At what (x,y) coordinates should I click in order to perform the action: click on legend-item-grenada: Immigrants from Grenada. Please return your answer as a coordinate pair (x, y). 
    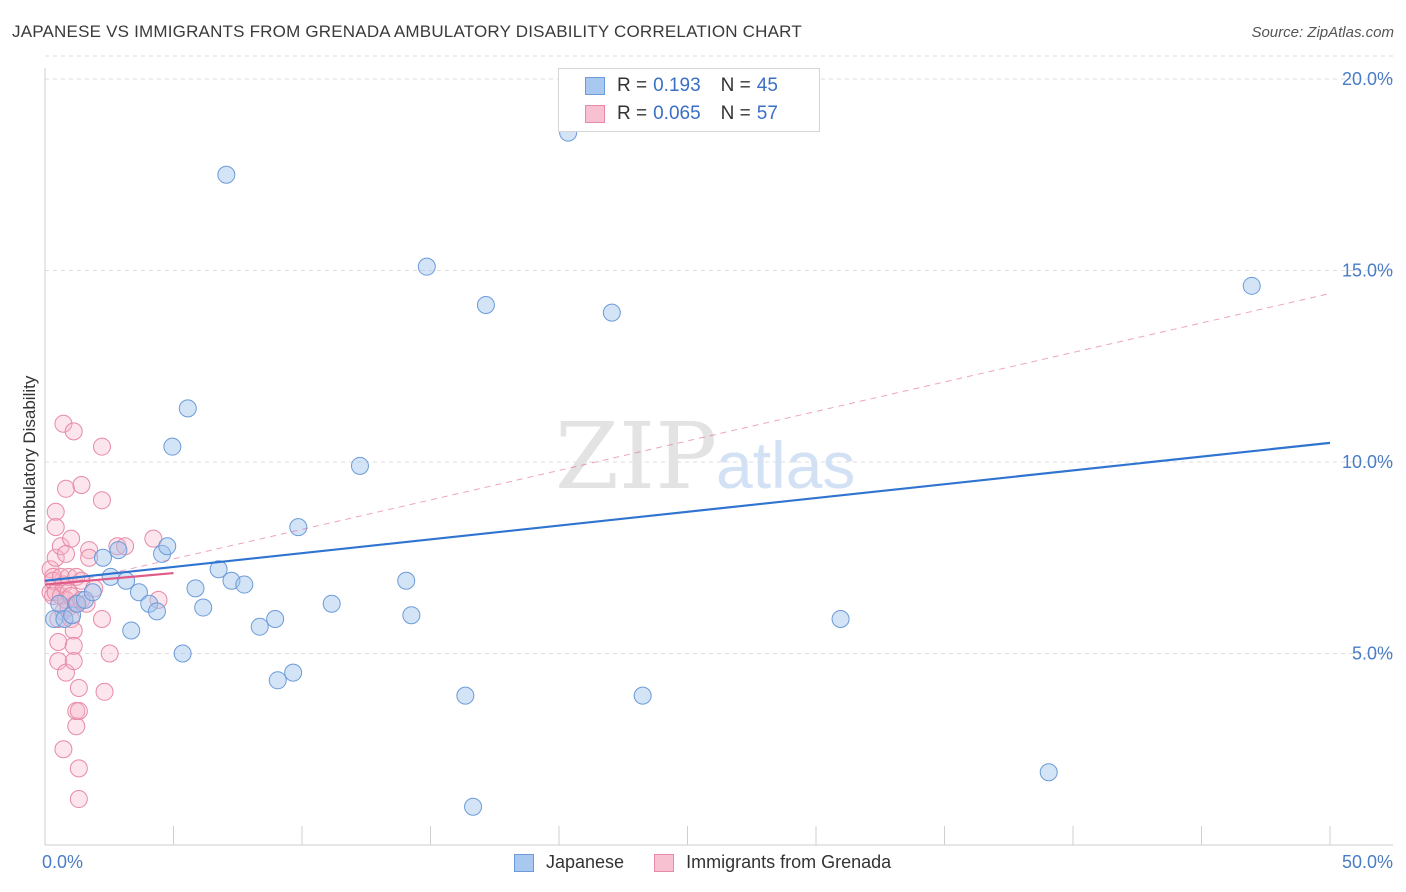
    Looking at the image, I should click on (772, 862).